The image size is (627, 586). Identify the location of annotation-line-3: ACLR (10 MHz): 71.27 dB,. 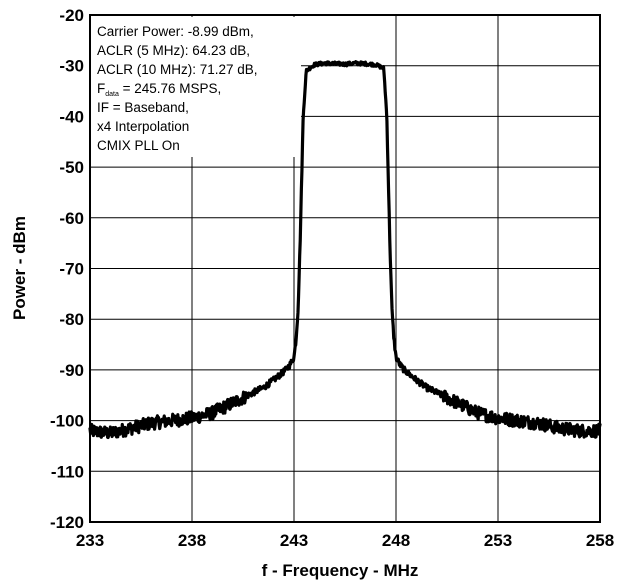
(177, 69).